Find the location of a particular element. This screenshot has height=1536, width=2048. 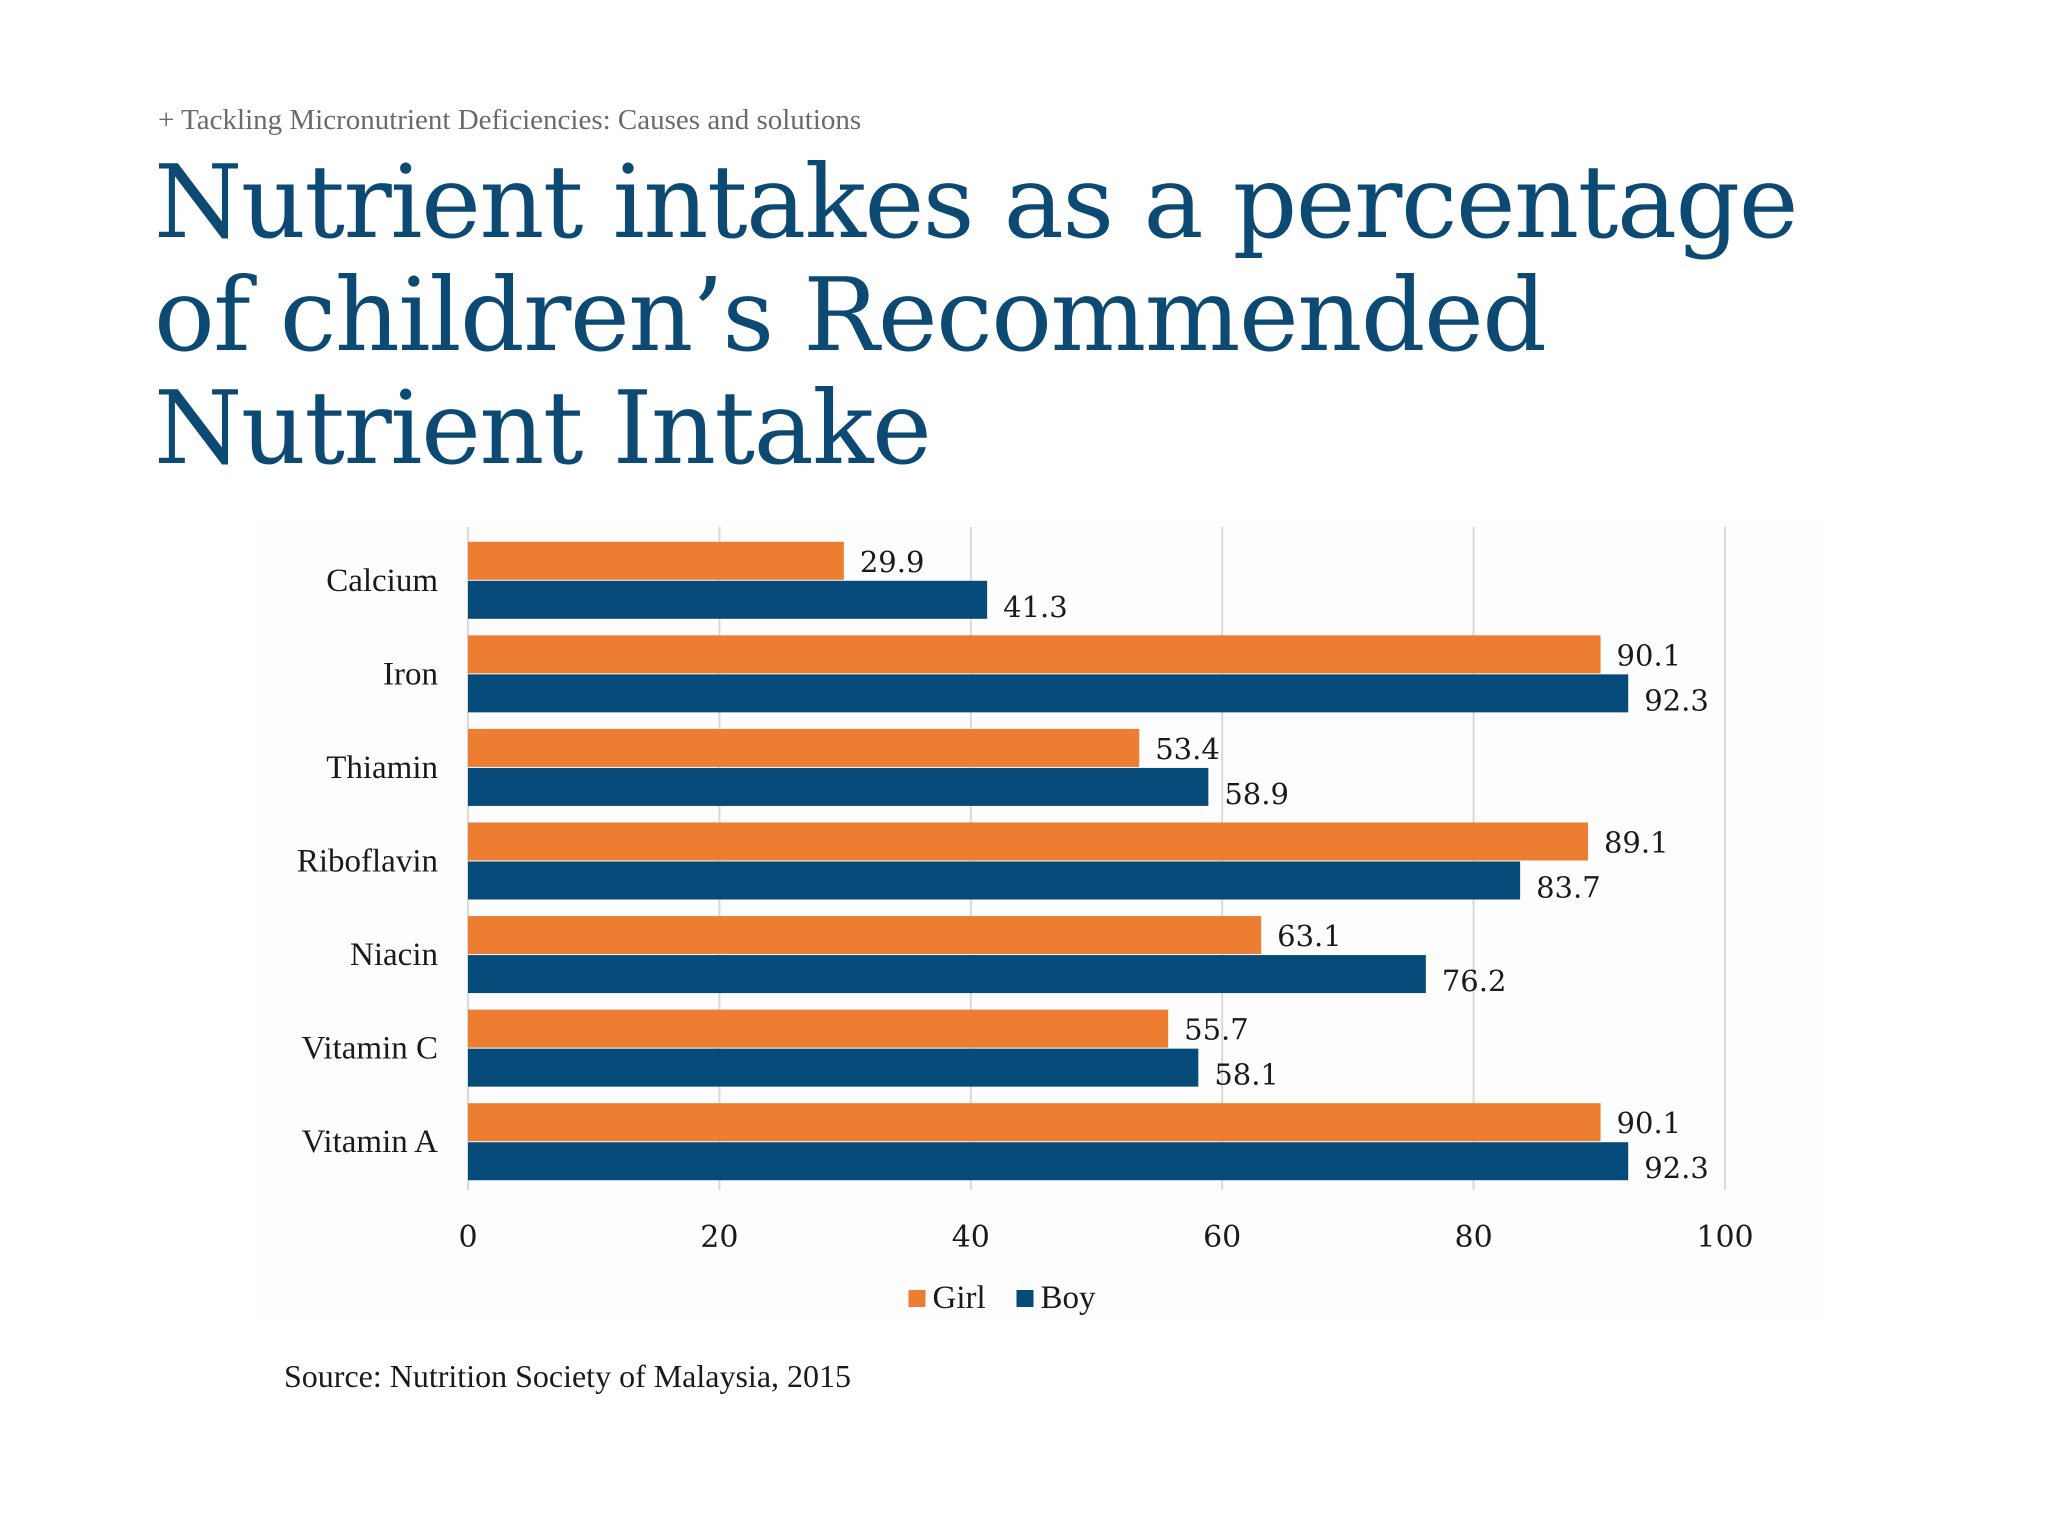

category-label: Calcium is located at coordinates (382, 581).